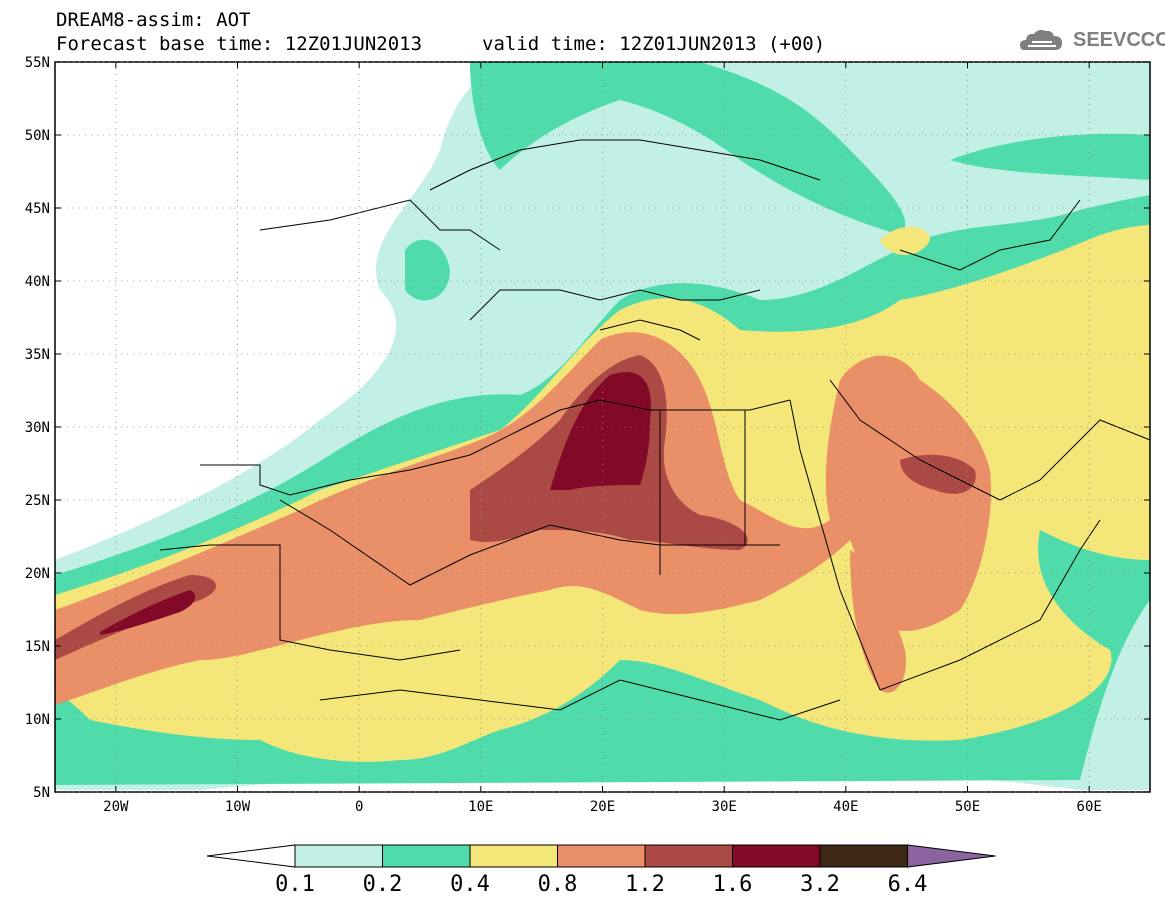 The width and height of the screenshot is (1165, 905). I want to click on lon-label: 20E, so click(602, 807).